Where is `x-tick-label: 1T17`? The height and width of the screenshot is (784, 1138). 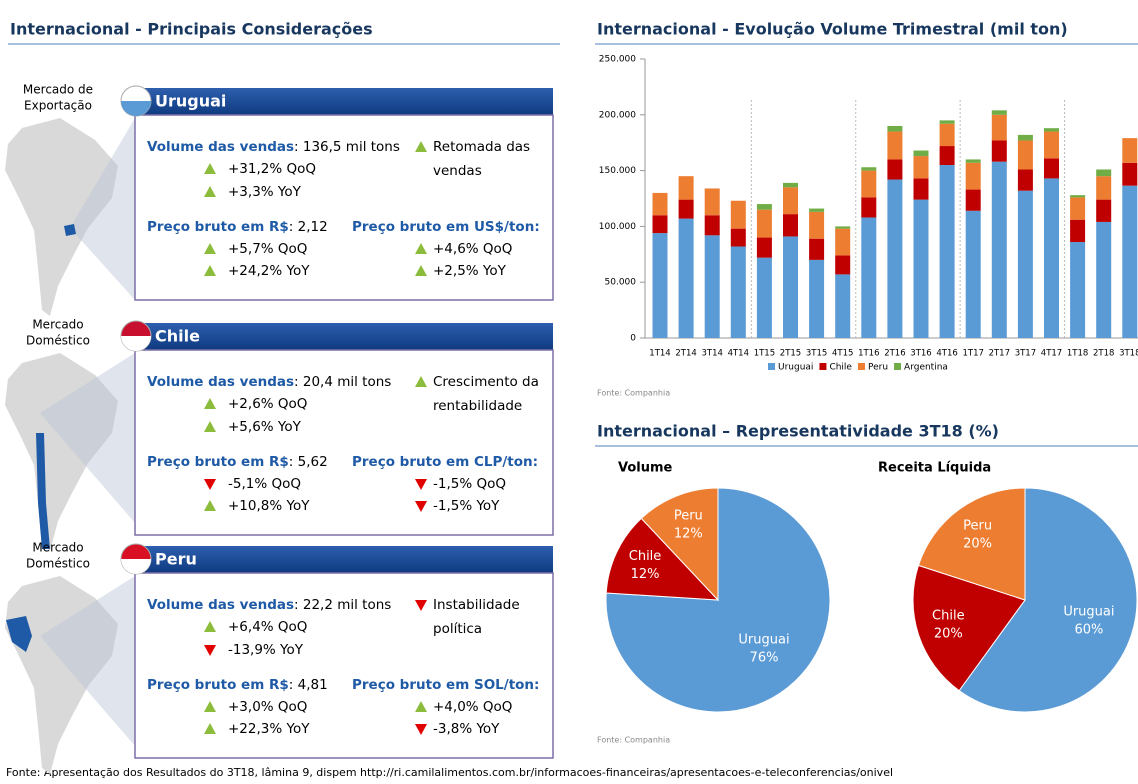 x-tick-label: 1T17 is located at coordinates (972, 354).